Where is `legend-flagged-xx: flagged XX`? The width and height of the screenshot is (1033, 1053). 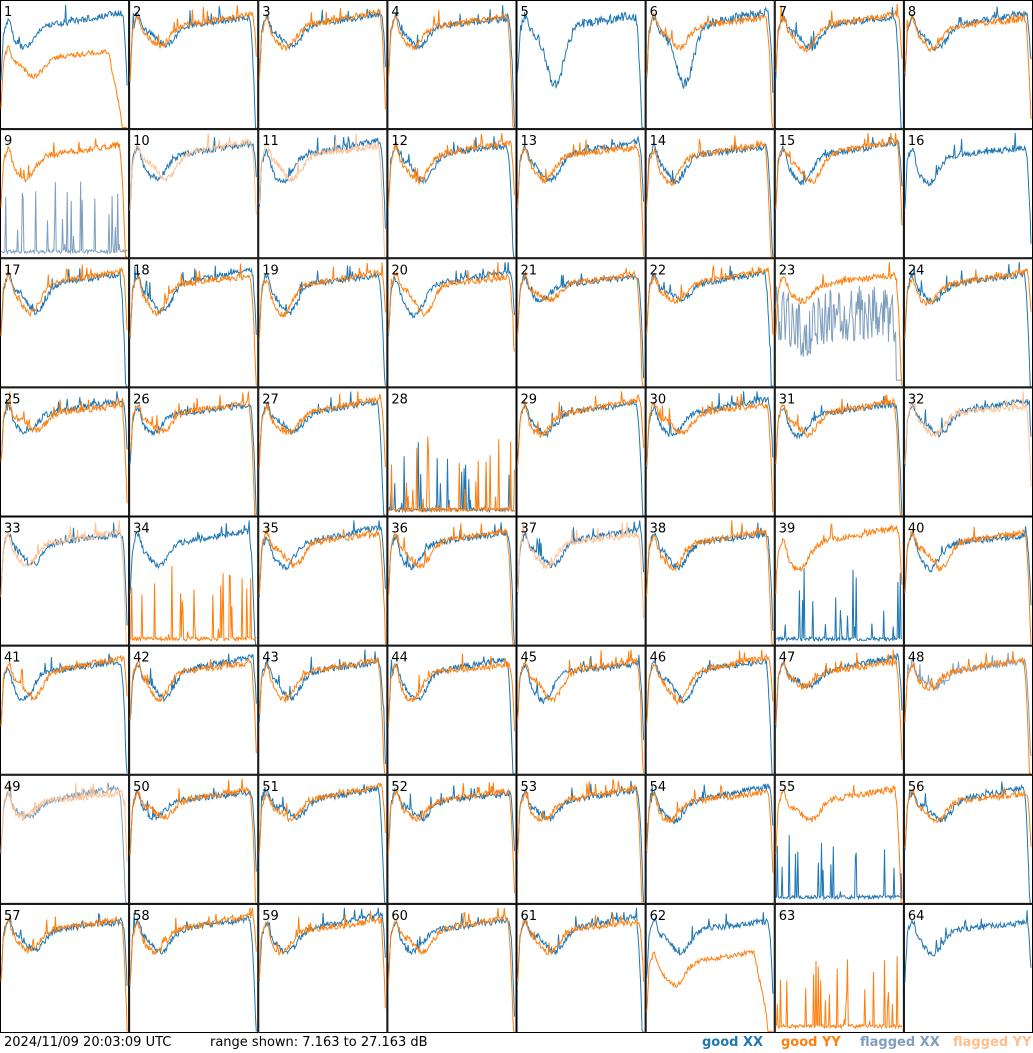 legend-flagged-xx: flagged XX is located at coordinates (900, 1042).